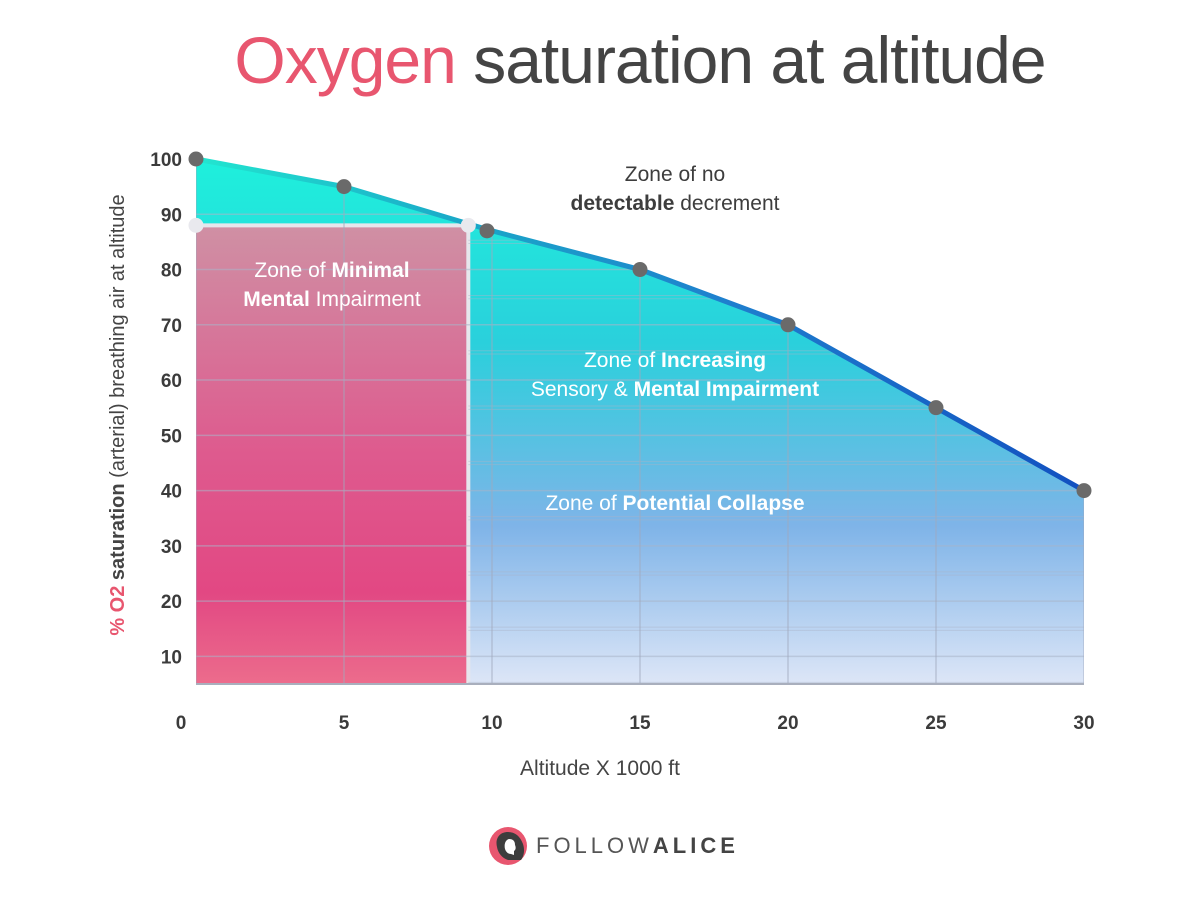 This screenshot has width=1200, height=900. I want to click on x-tick-label: 15, so click(640, 723).